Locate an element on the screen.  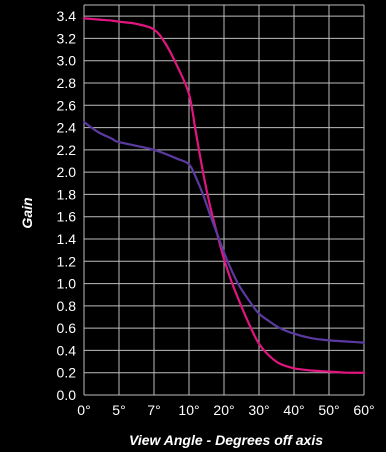
y-tick-label: 3.0 is located at coordinates (67, 61).